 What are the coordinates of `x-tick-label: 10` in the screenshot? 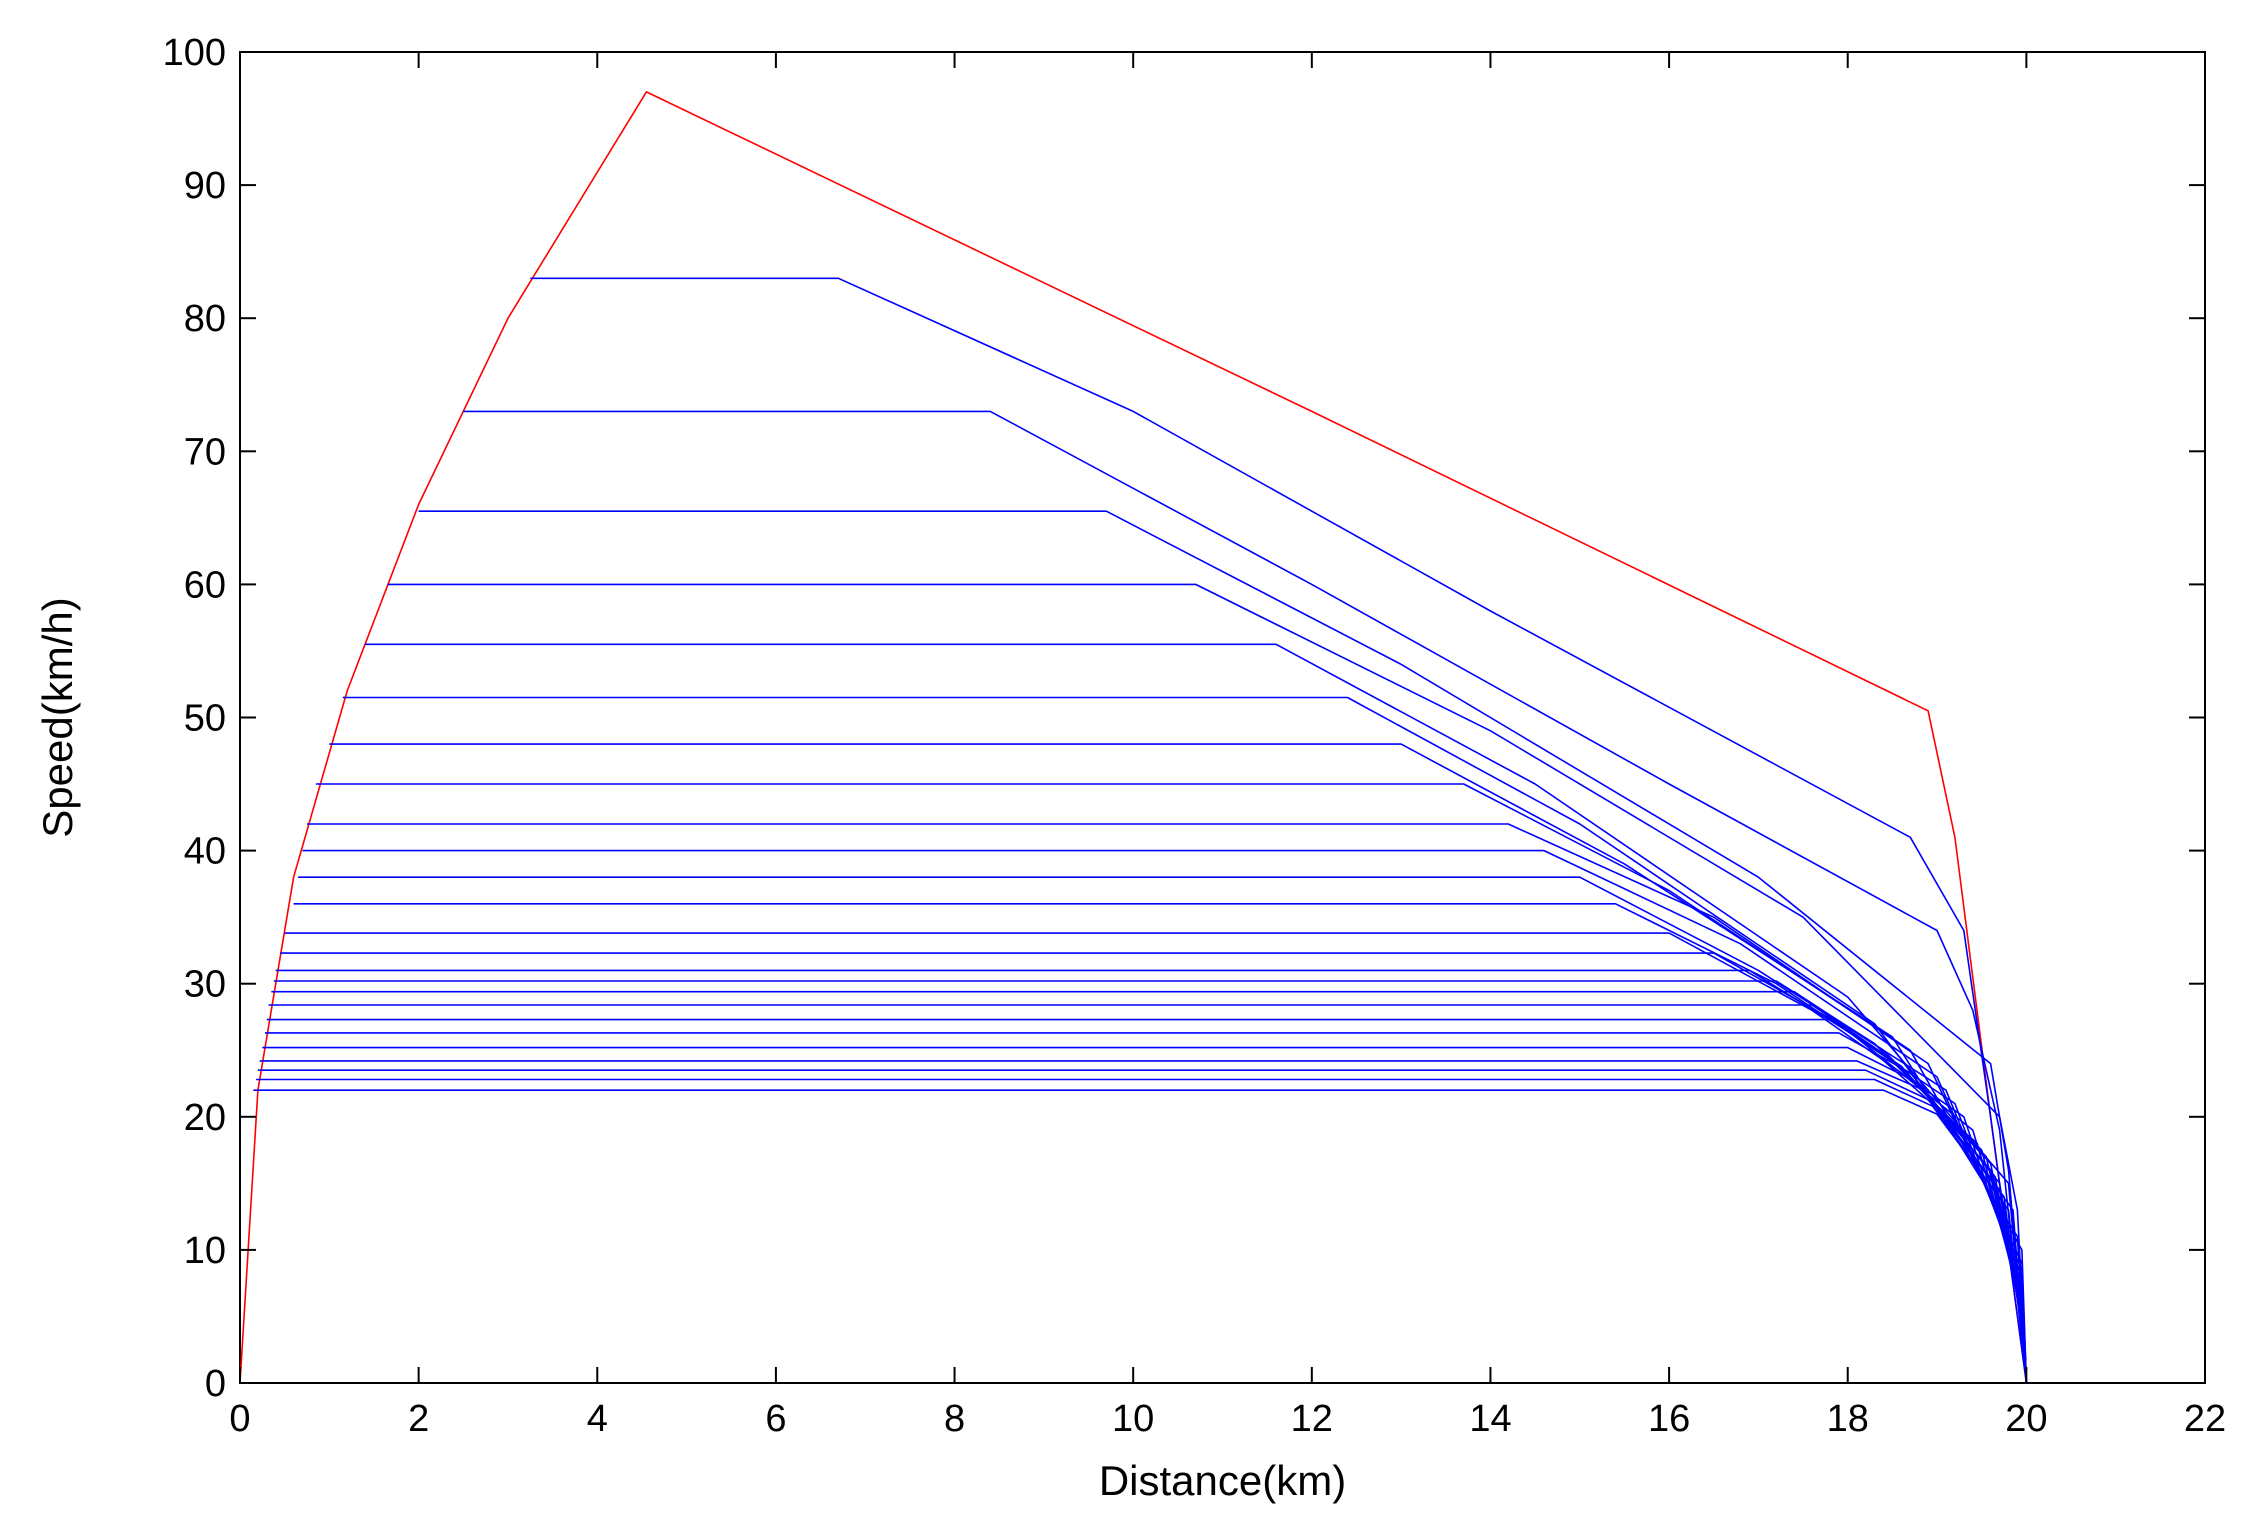 It's located at (1133, 1419).